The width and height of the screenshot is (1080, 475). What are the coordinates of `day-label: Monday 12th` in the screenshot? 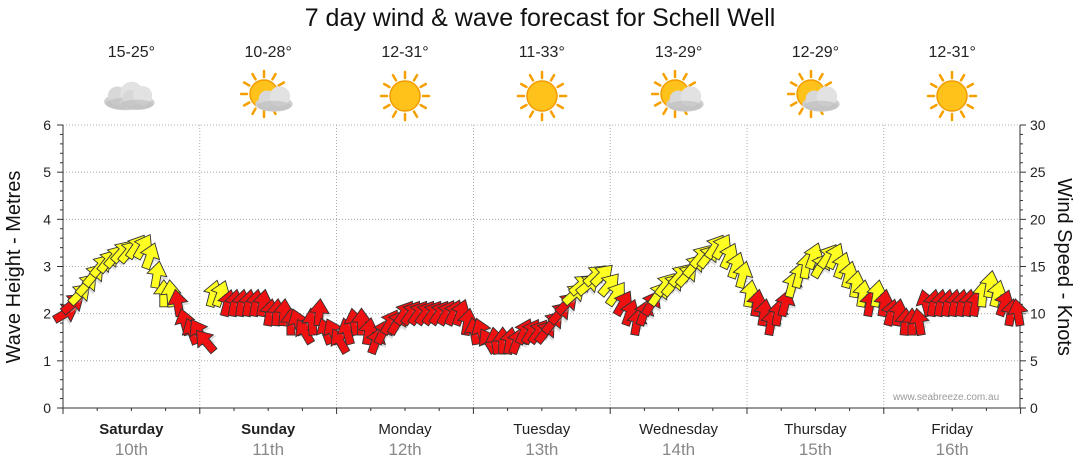 It's located at (405, 440).